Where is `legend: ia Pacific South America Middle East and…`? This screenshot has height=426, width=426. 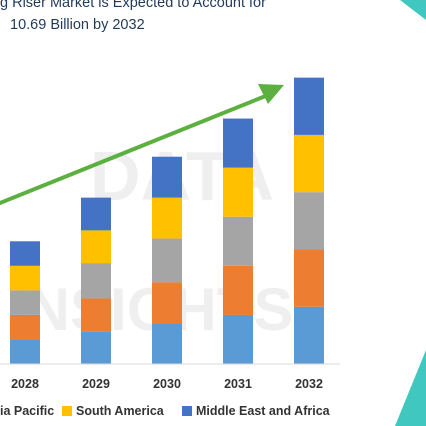
legend: ia Pacific South America Middle East and… is located at coordinates (213, 413).